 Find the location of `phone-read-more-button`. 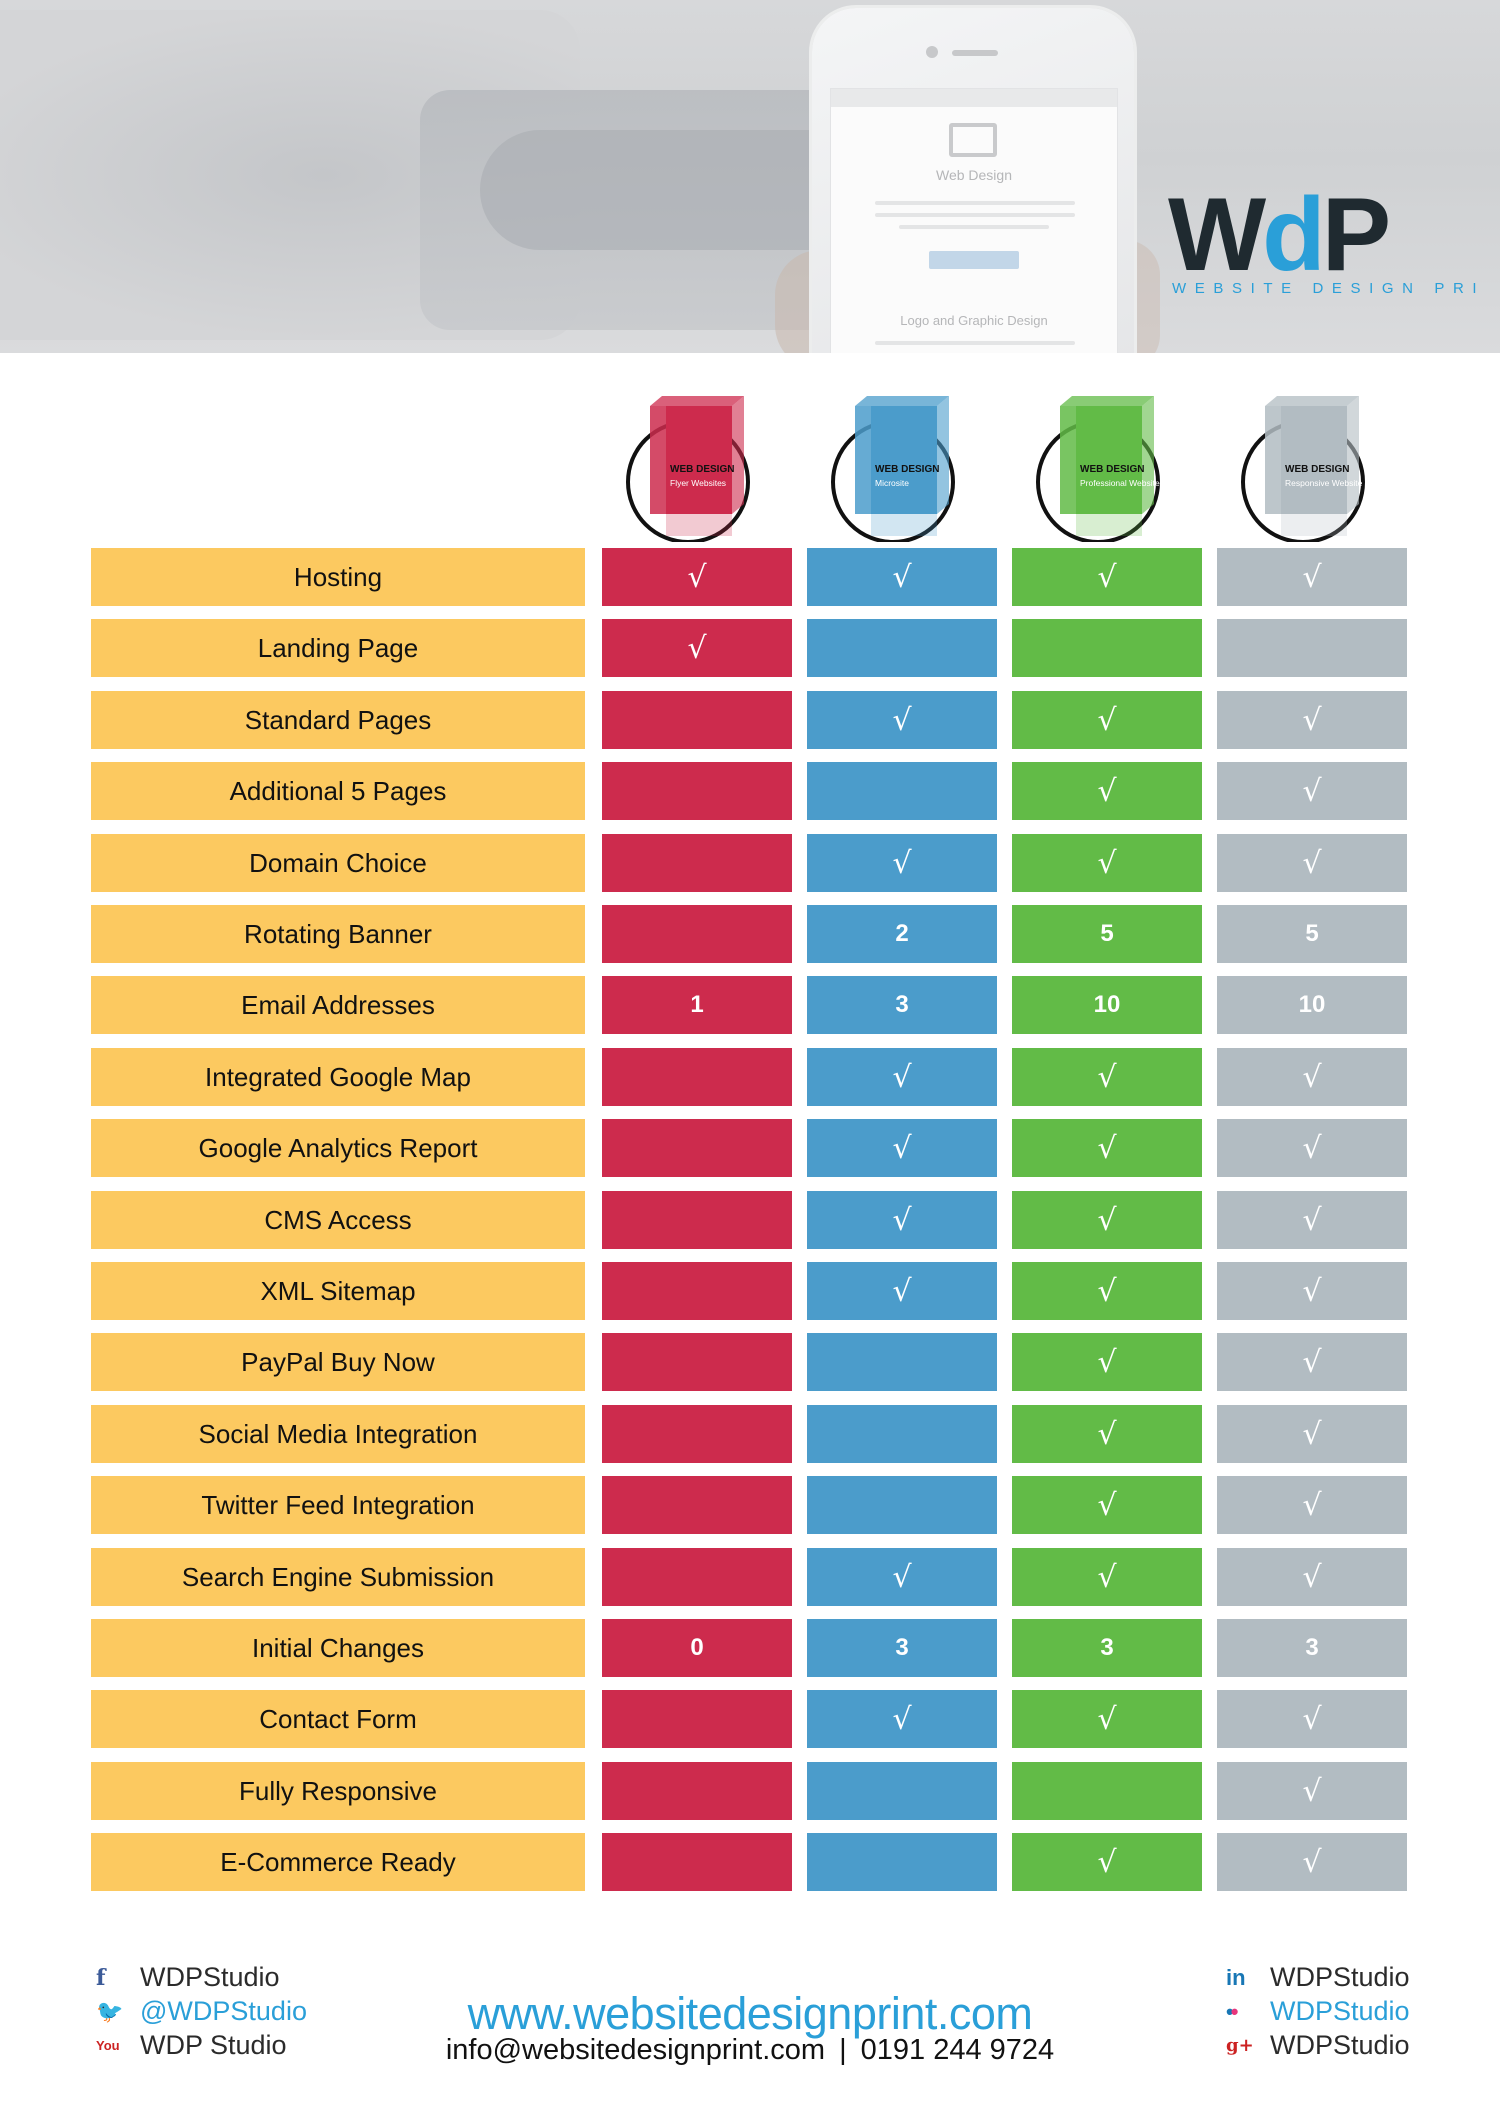

phone-read-more-button is located at coordinates (974, 260).